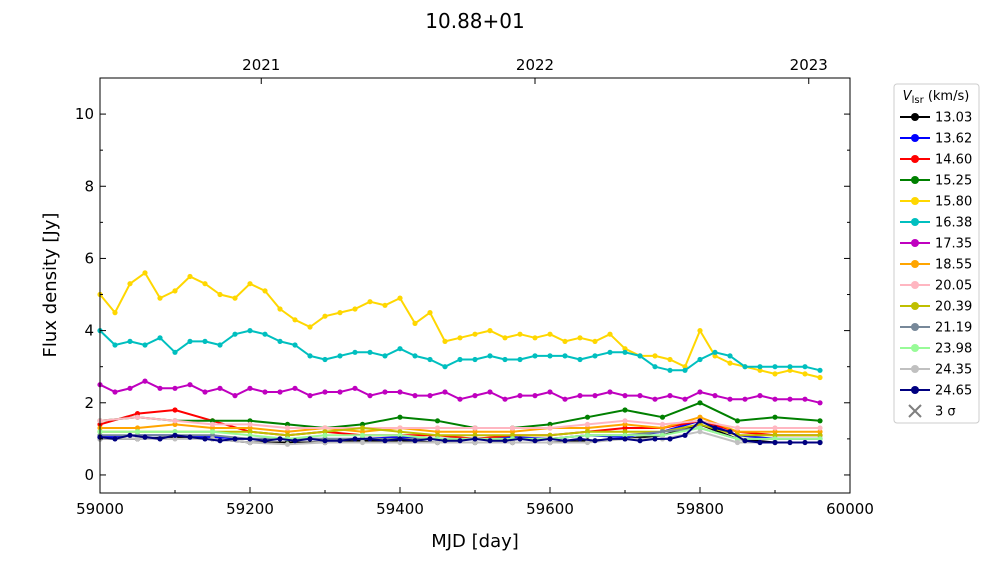  What do you see at coordinates (100, 509) in the screenshot?
I see `x-tick-label: 59000` at bounding box center [100, 509].